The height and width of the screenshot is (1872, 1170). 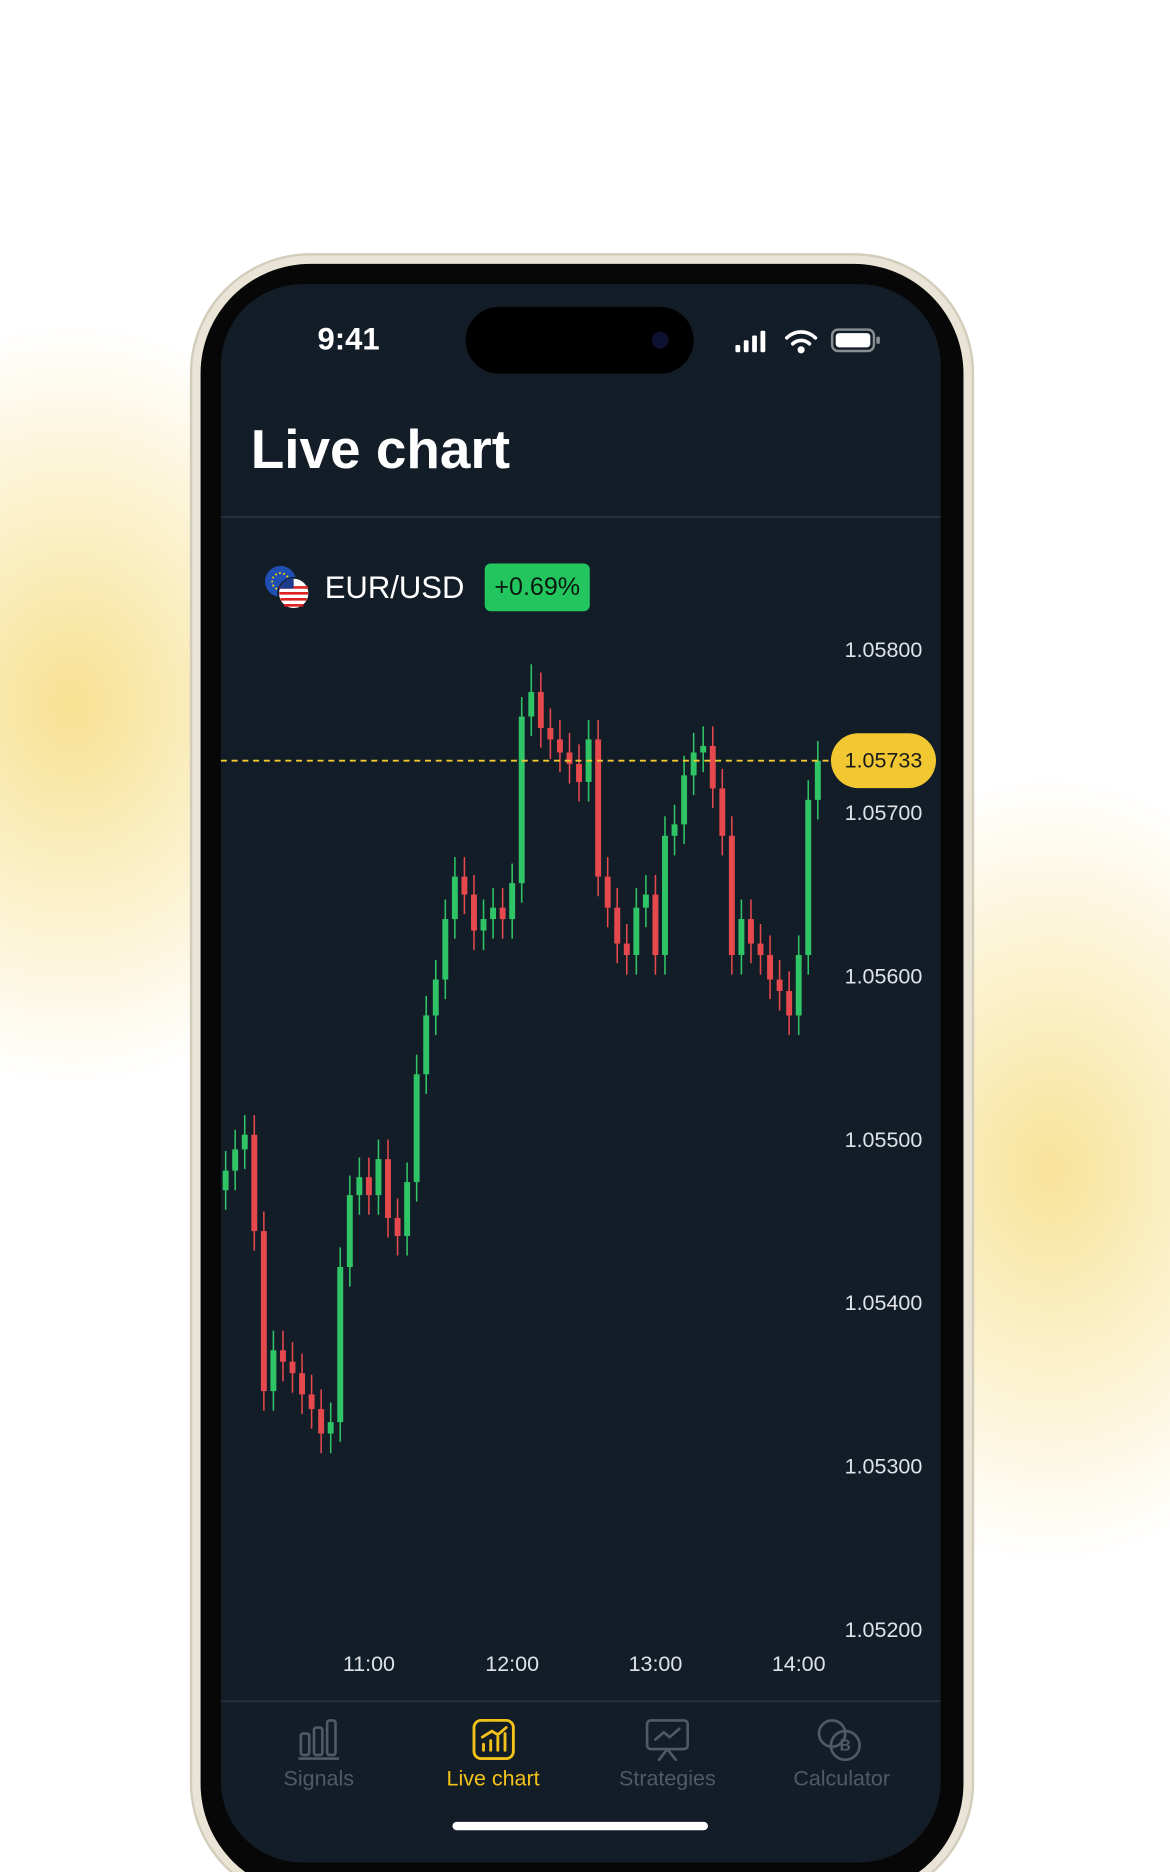 I want to click on home-indicator, so click(x=580, y=1826).